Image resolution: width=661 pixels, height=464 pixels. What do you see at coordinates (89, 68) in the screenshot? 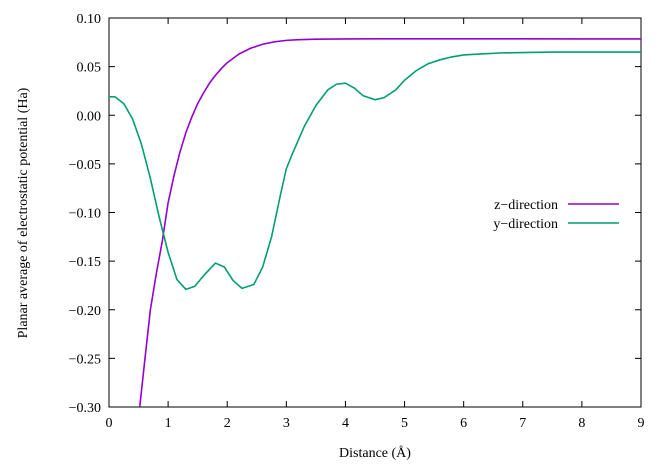
I see `y-tick-label: 0.05` at bounding box center [89, 68].